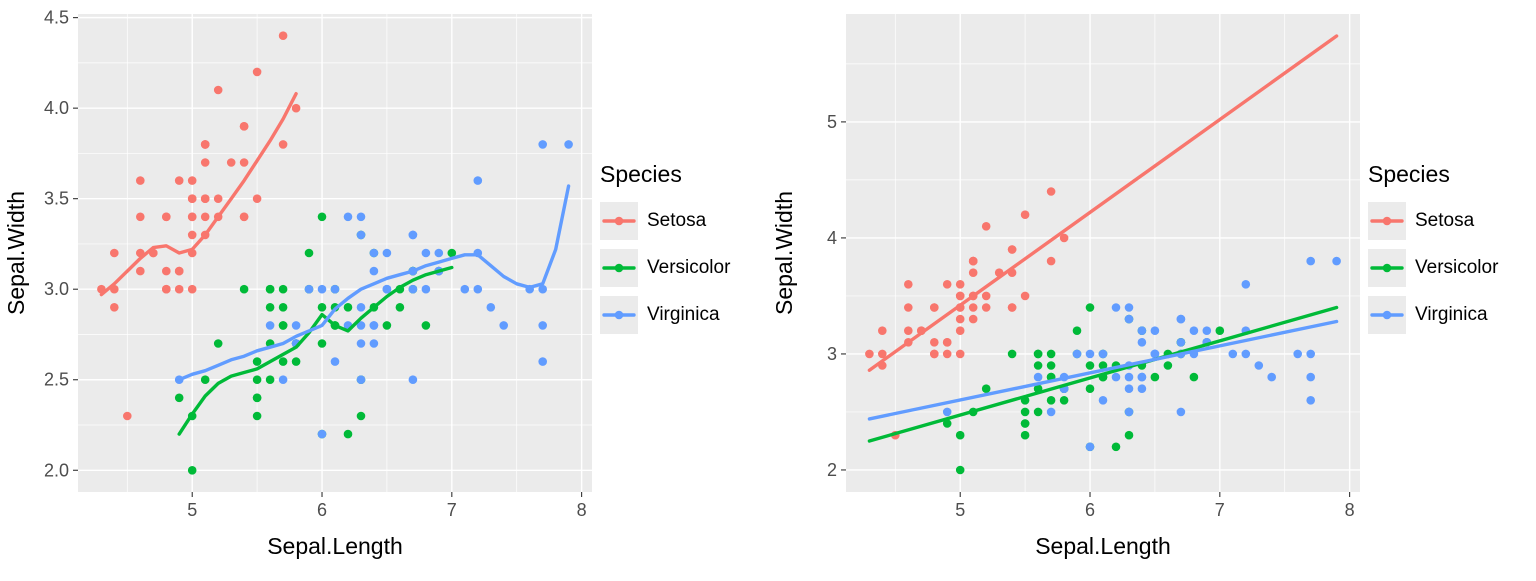 This screenshot has height=581, width=1536. I want to click on legend-left: Species Setosa Versicolor Virginica, so click(684, 270).